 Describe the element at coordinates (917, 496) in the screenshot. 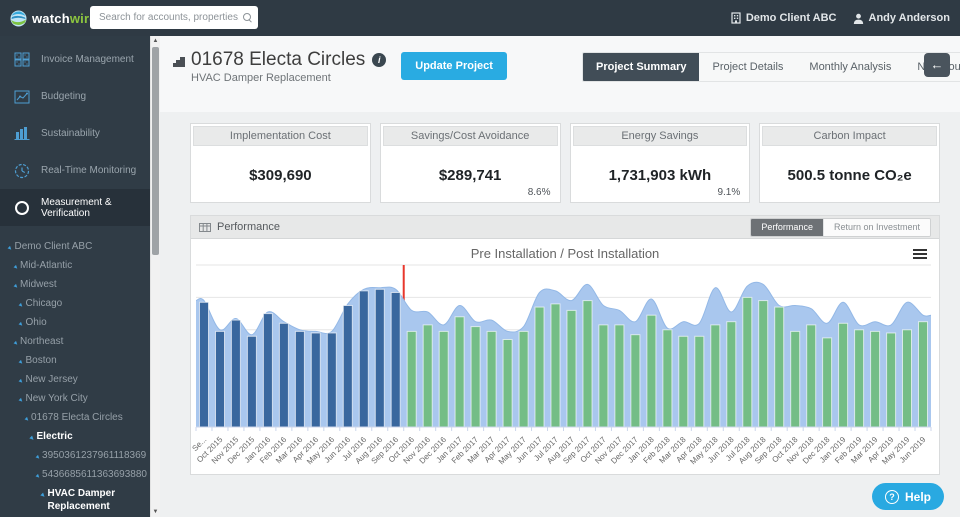

I see `help-label: Help` at that location.